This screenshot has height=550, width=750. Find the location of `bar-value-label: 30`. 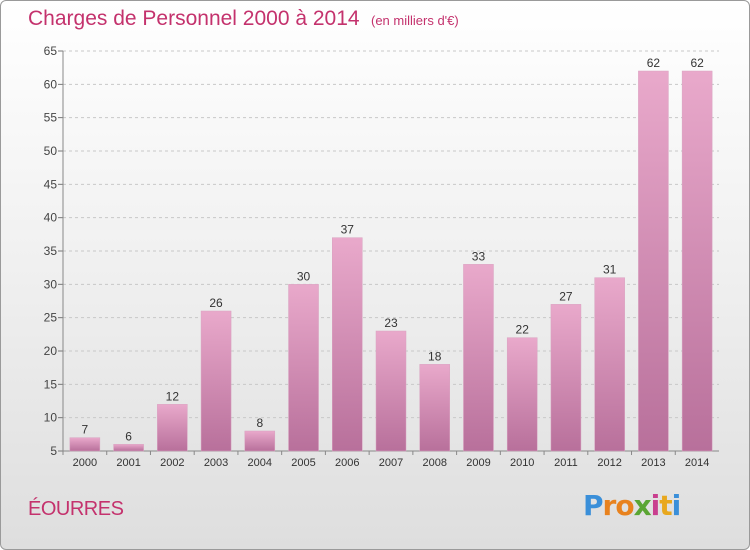

bar-value-label: 30 is located at coordinates (304, 276).